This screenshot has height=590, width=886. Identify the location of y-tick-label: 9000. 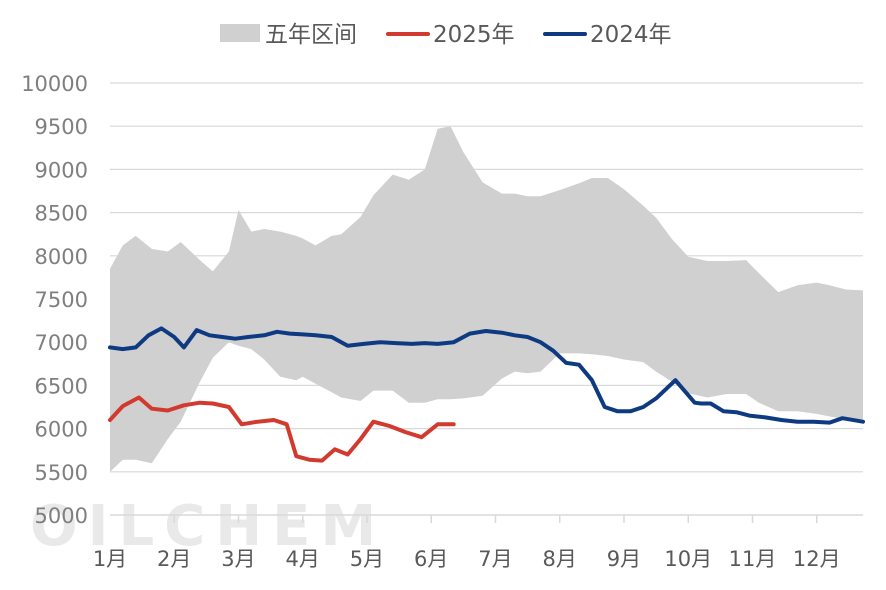
(61, 170).